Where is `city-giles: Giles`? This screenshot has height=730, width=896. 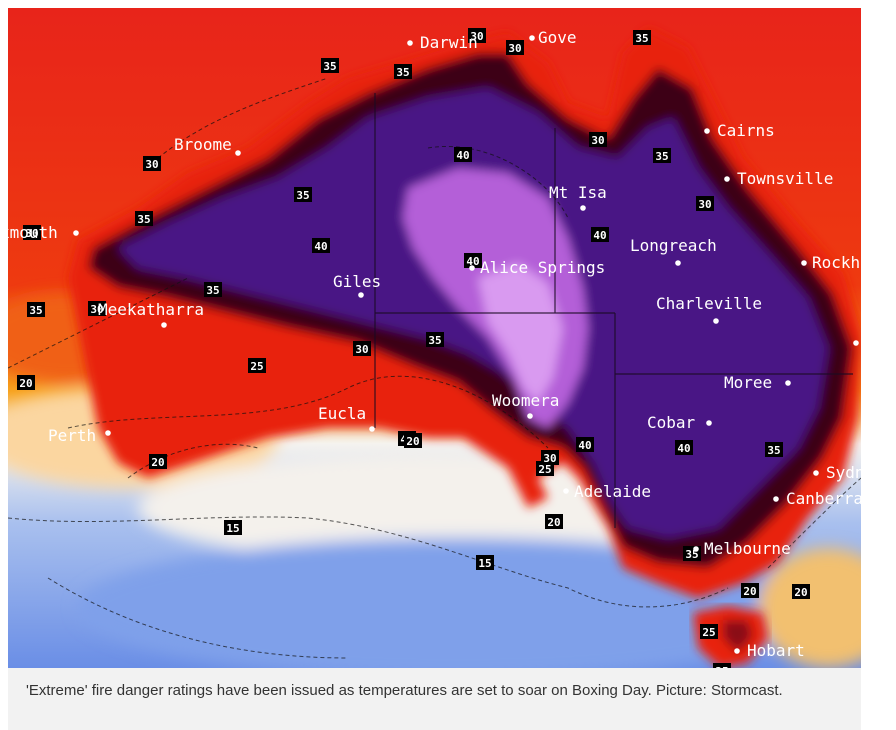 city-giles: Giles is located at coordinates (357, 285).